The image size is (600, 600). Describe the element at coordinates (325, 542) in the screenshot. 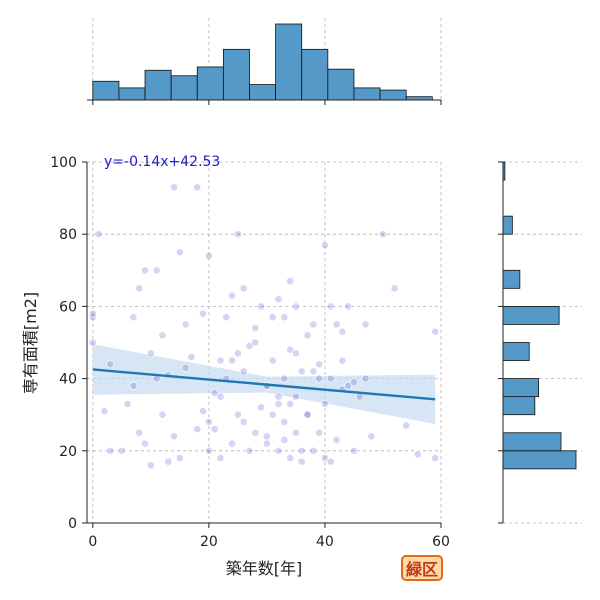

I see `x-tick-label: 40` at that location.